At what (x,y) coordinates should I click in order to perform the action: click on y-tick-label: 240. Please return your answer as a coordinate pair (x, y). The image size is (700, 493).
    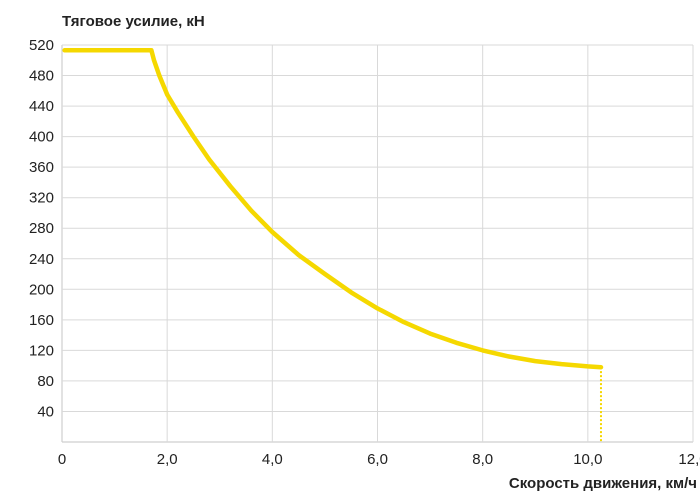
    Looking at the image, I should click on (41, 259).